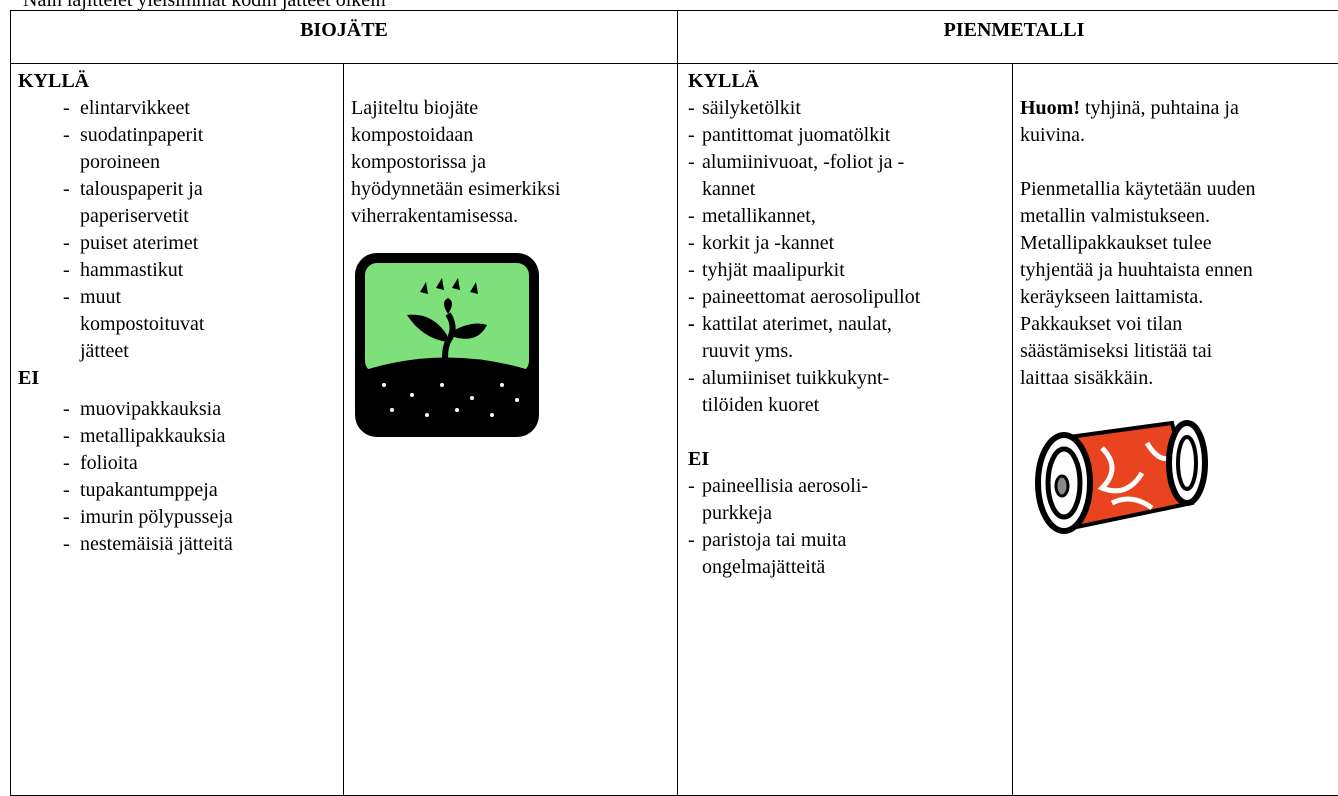 The width and height of the screenshot is (1338, 796). Describe the element at coordinates (759, 216) in the screenshot. I see `item-text: metallikannet,` at that location.